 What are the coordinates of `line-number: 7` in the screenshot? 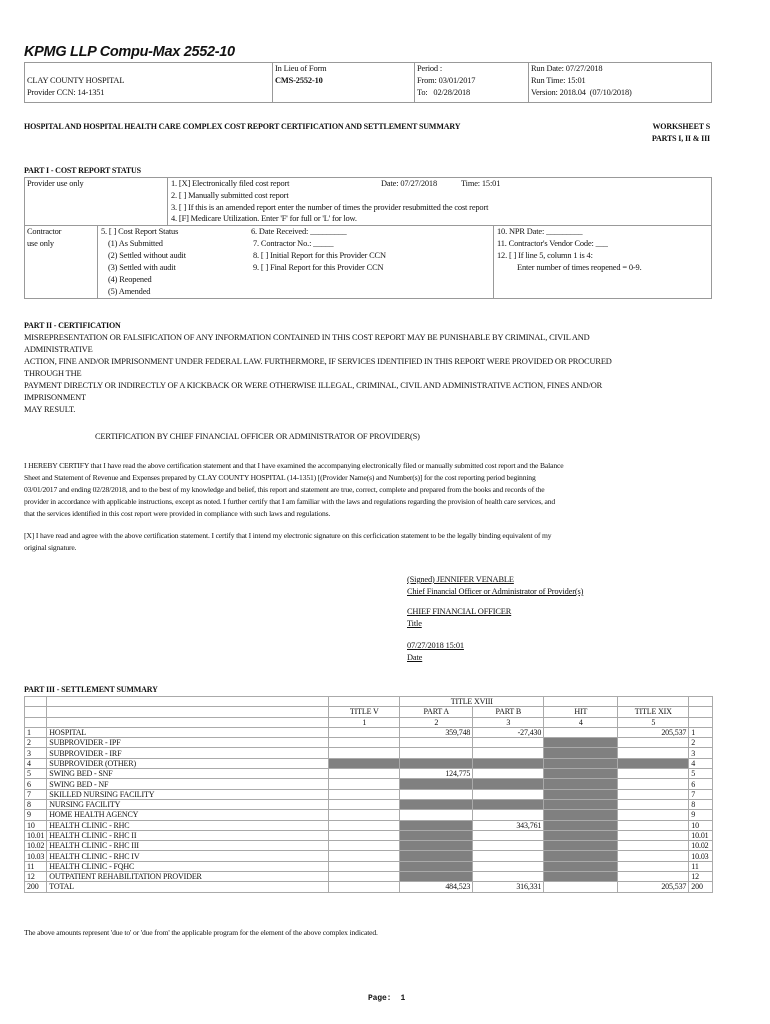 It's located at (35, 794).